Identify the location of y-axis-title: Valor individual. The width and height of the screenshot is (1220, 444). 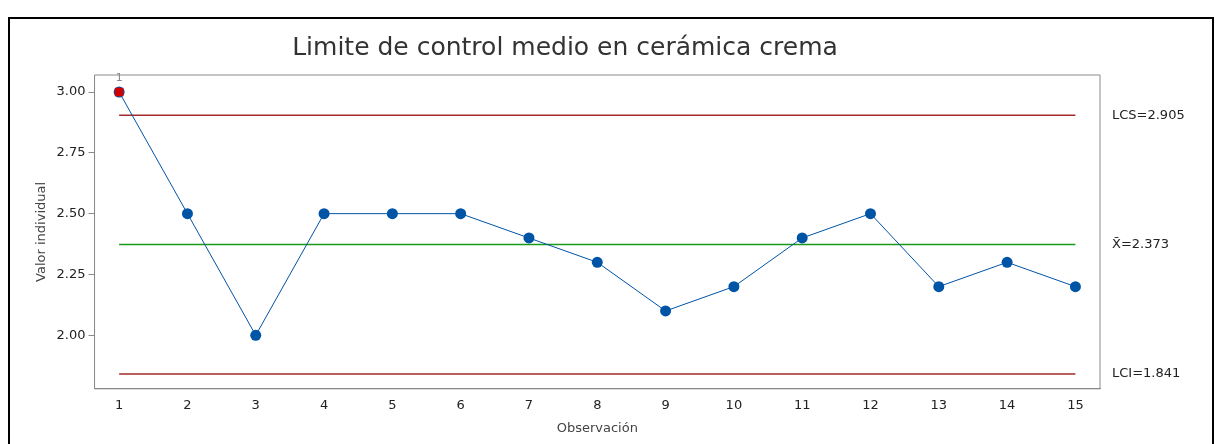
(41, 231).